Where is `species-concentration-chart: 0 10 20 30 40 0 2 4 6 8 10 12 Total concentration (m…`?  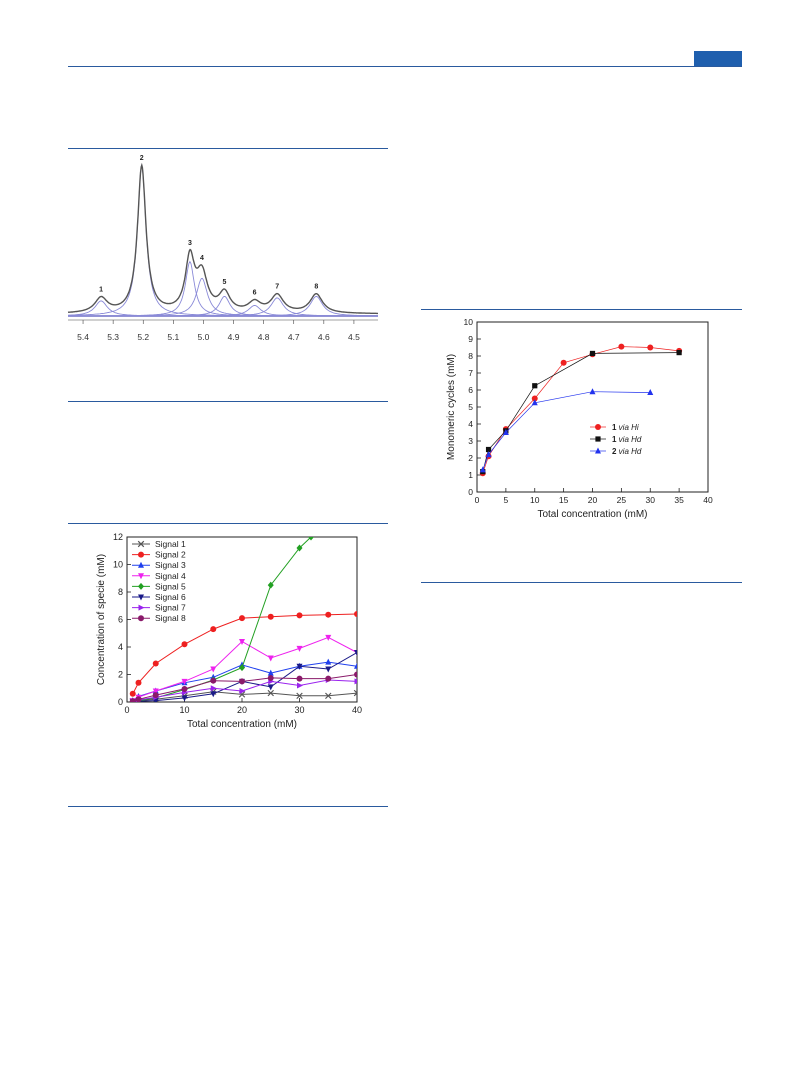
species-concentration-chart: 0 10 20 30 40 0 2 4 6 8 10 12 Total concentration (m… is located at coordinates (229, 631).